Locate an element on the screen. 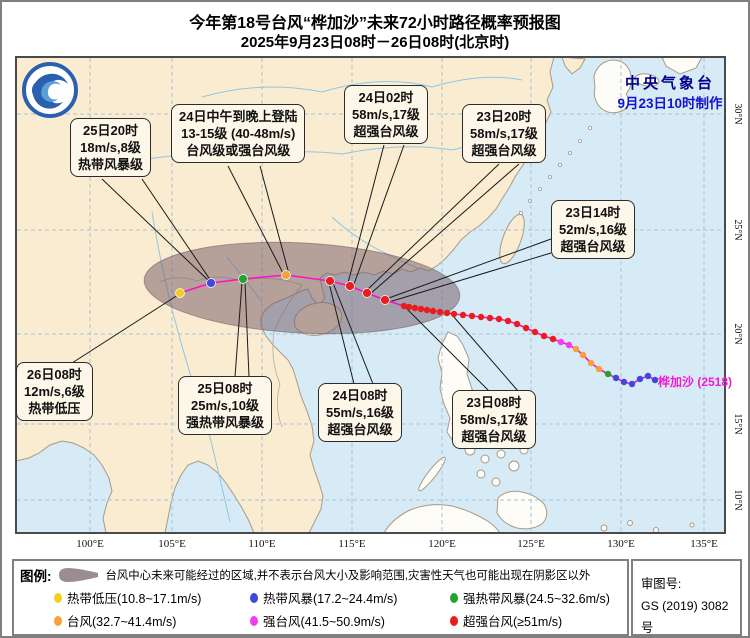 The height and width of the screenshot is (638, 750). palawan-island is located at coordinates (432, 474).